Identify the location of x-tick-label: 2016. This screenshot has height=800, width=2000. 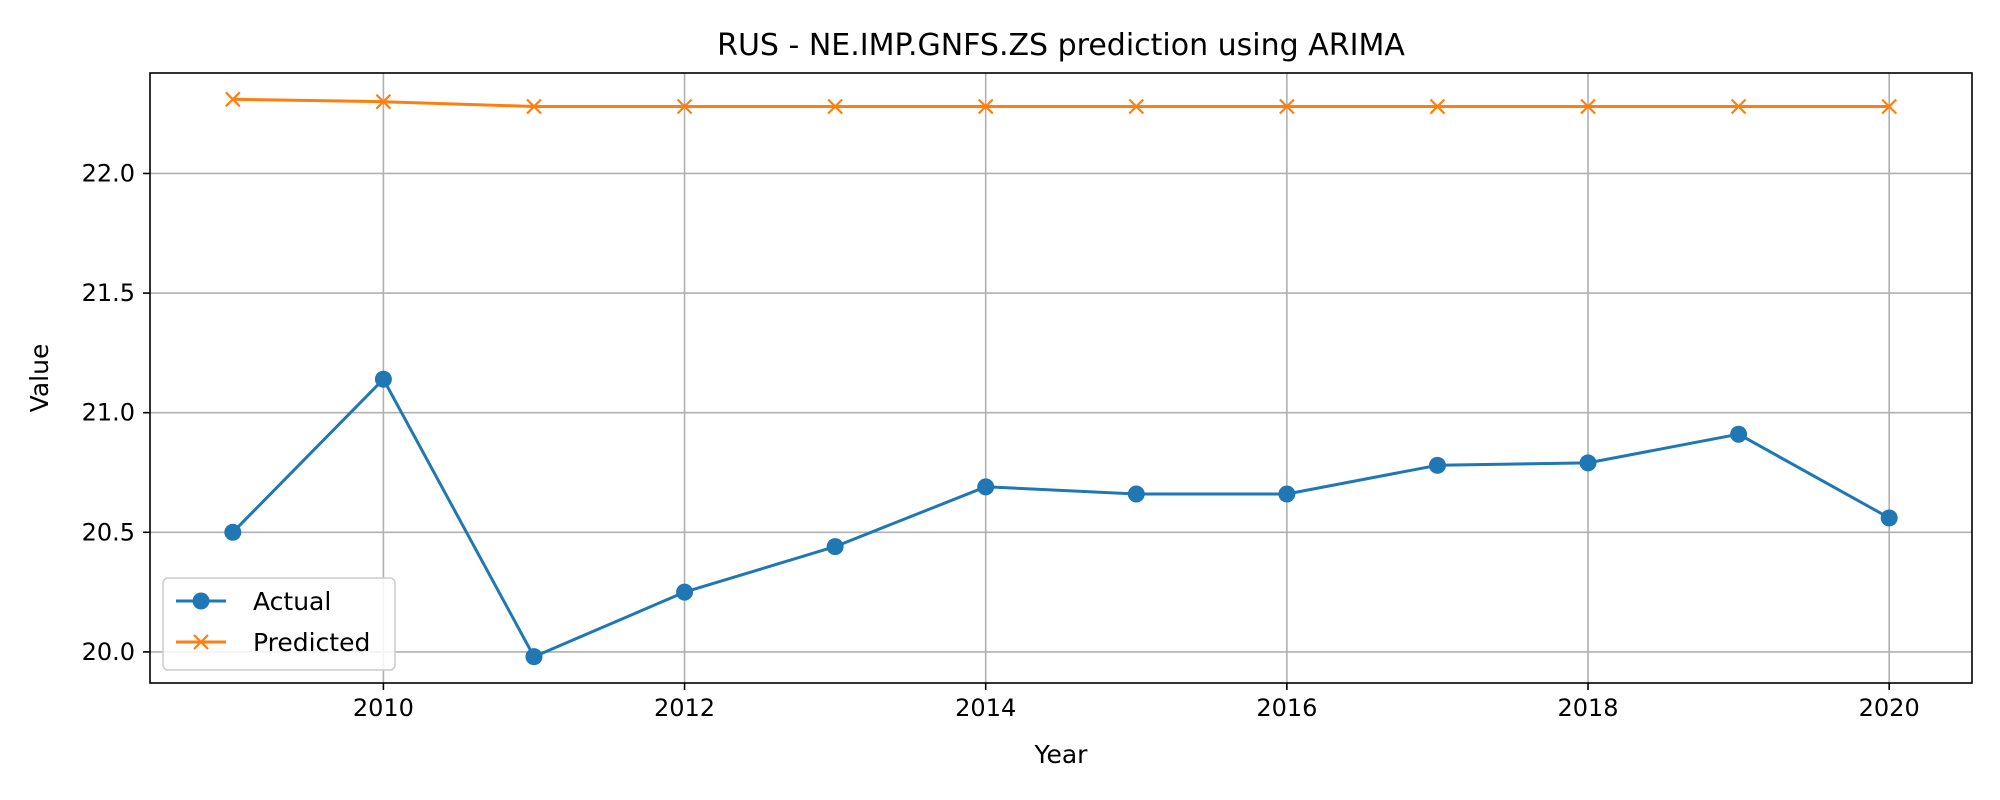
(1286, 708).